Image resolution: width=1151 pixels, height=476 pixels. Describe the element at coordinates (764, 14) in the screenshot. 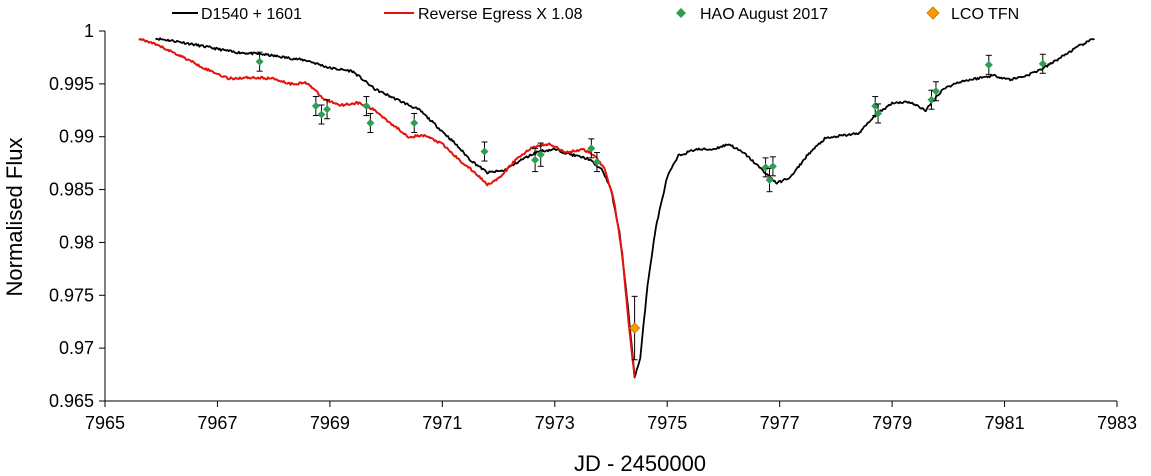

I see `legend-label-hao: HAO August 2017` at that location.